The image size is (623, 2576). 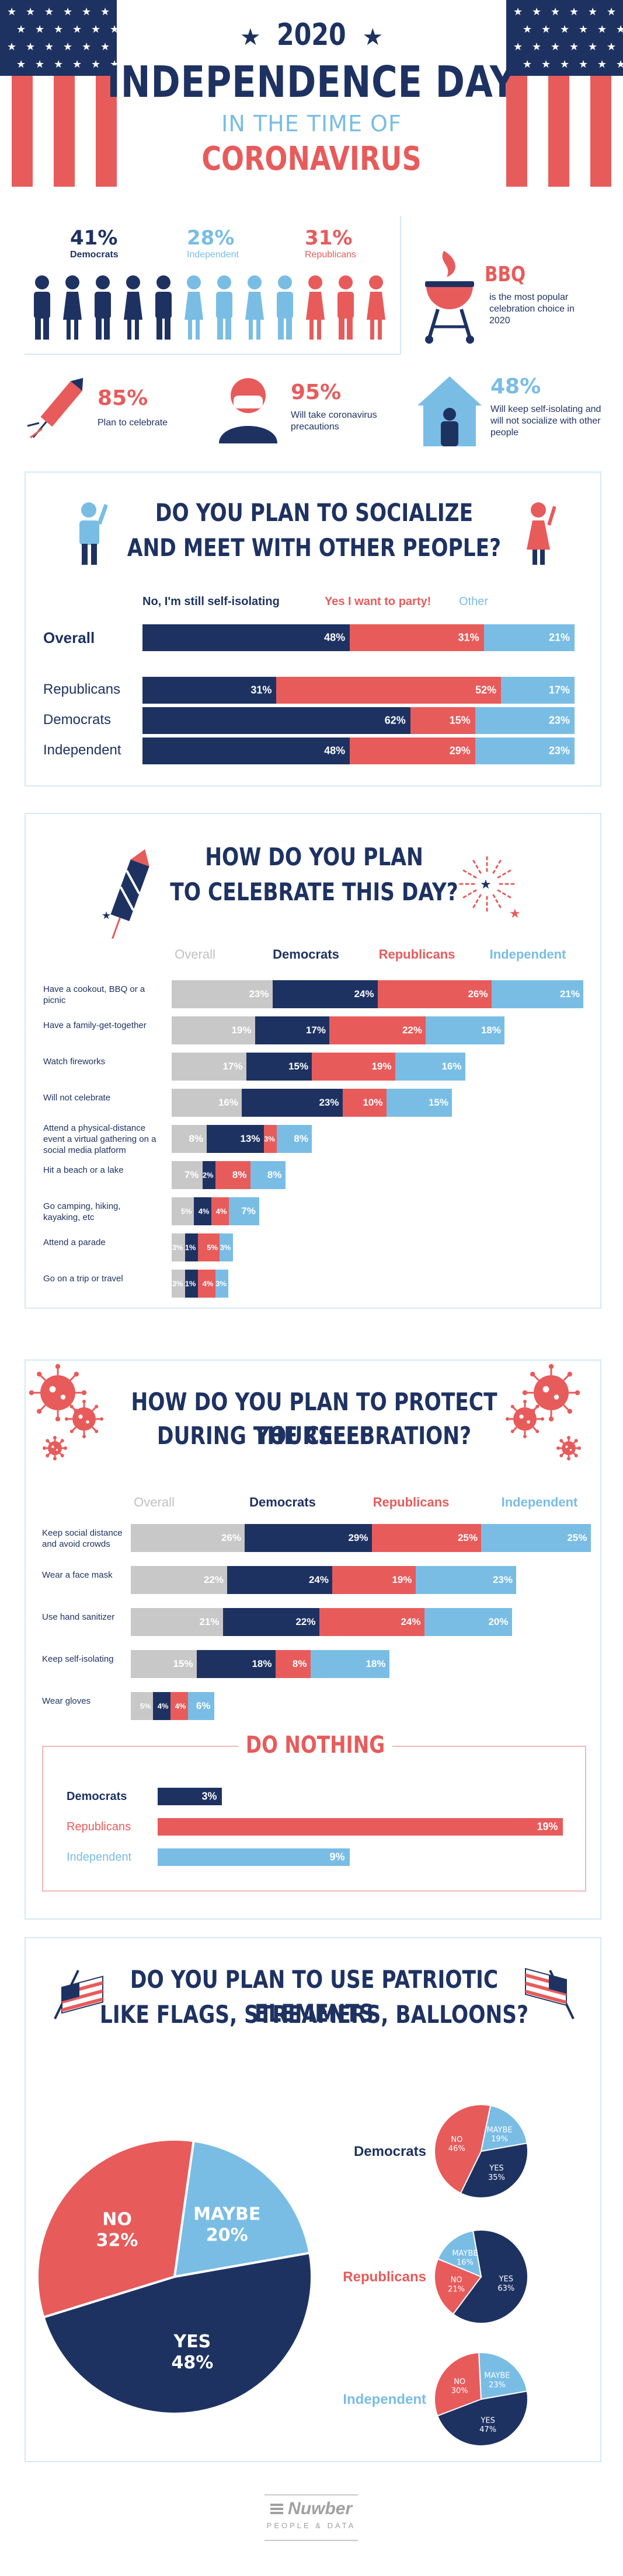 I want to click on bar-row: 8% 13% 3% 8%, so click(x=242, y=1139).